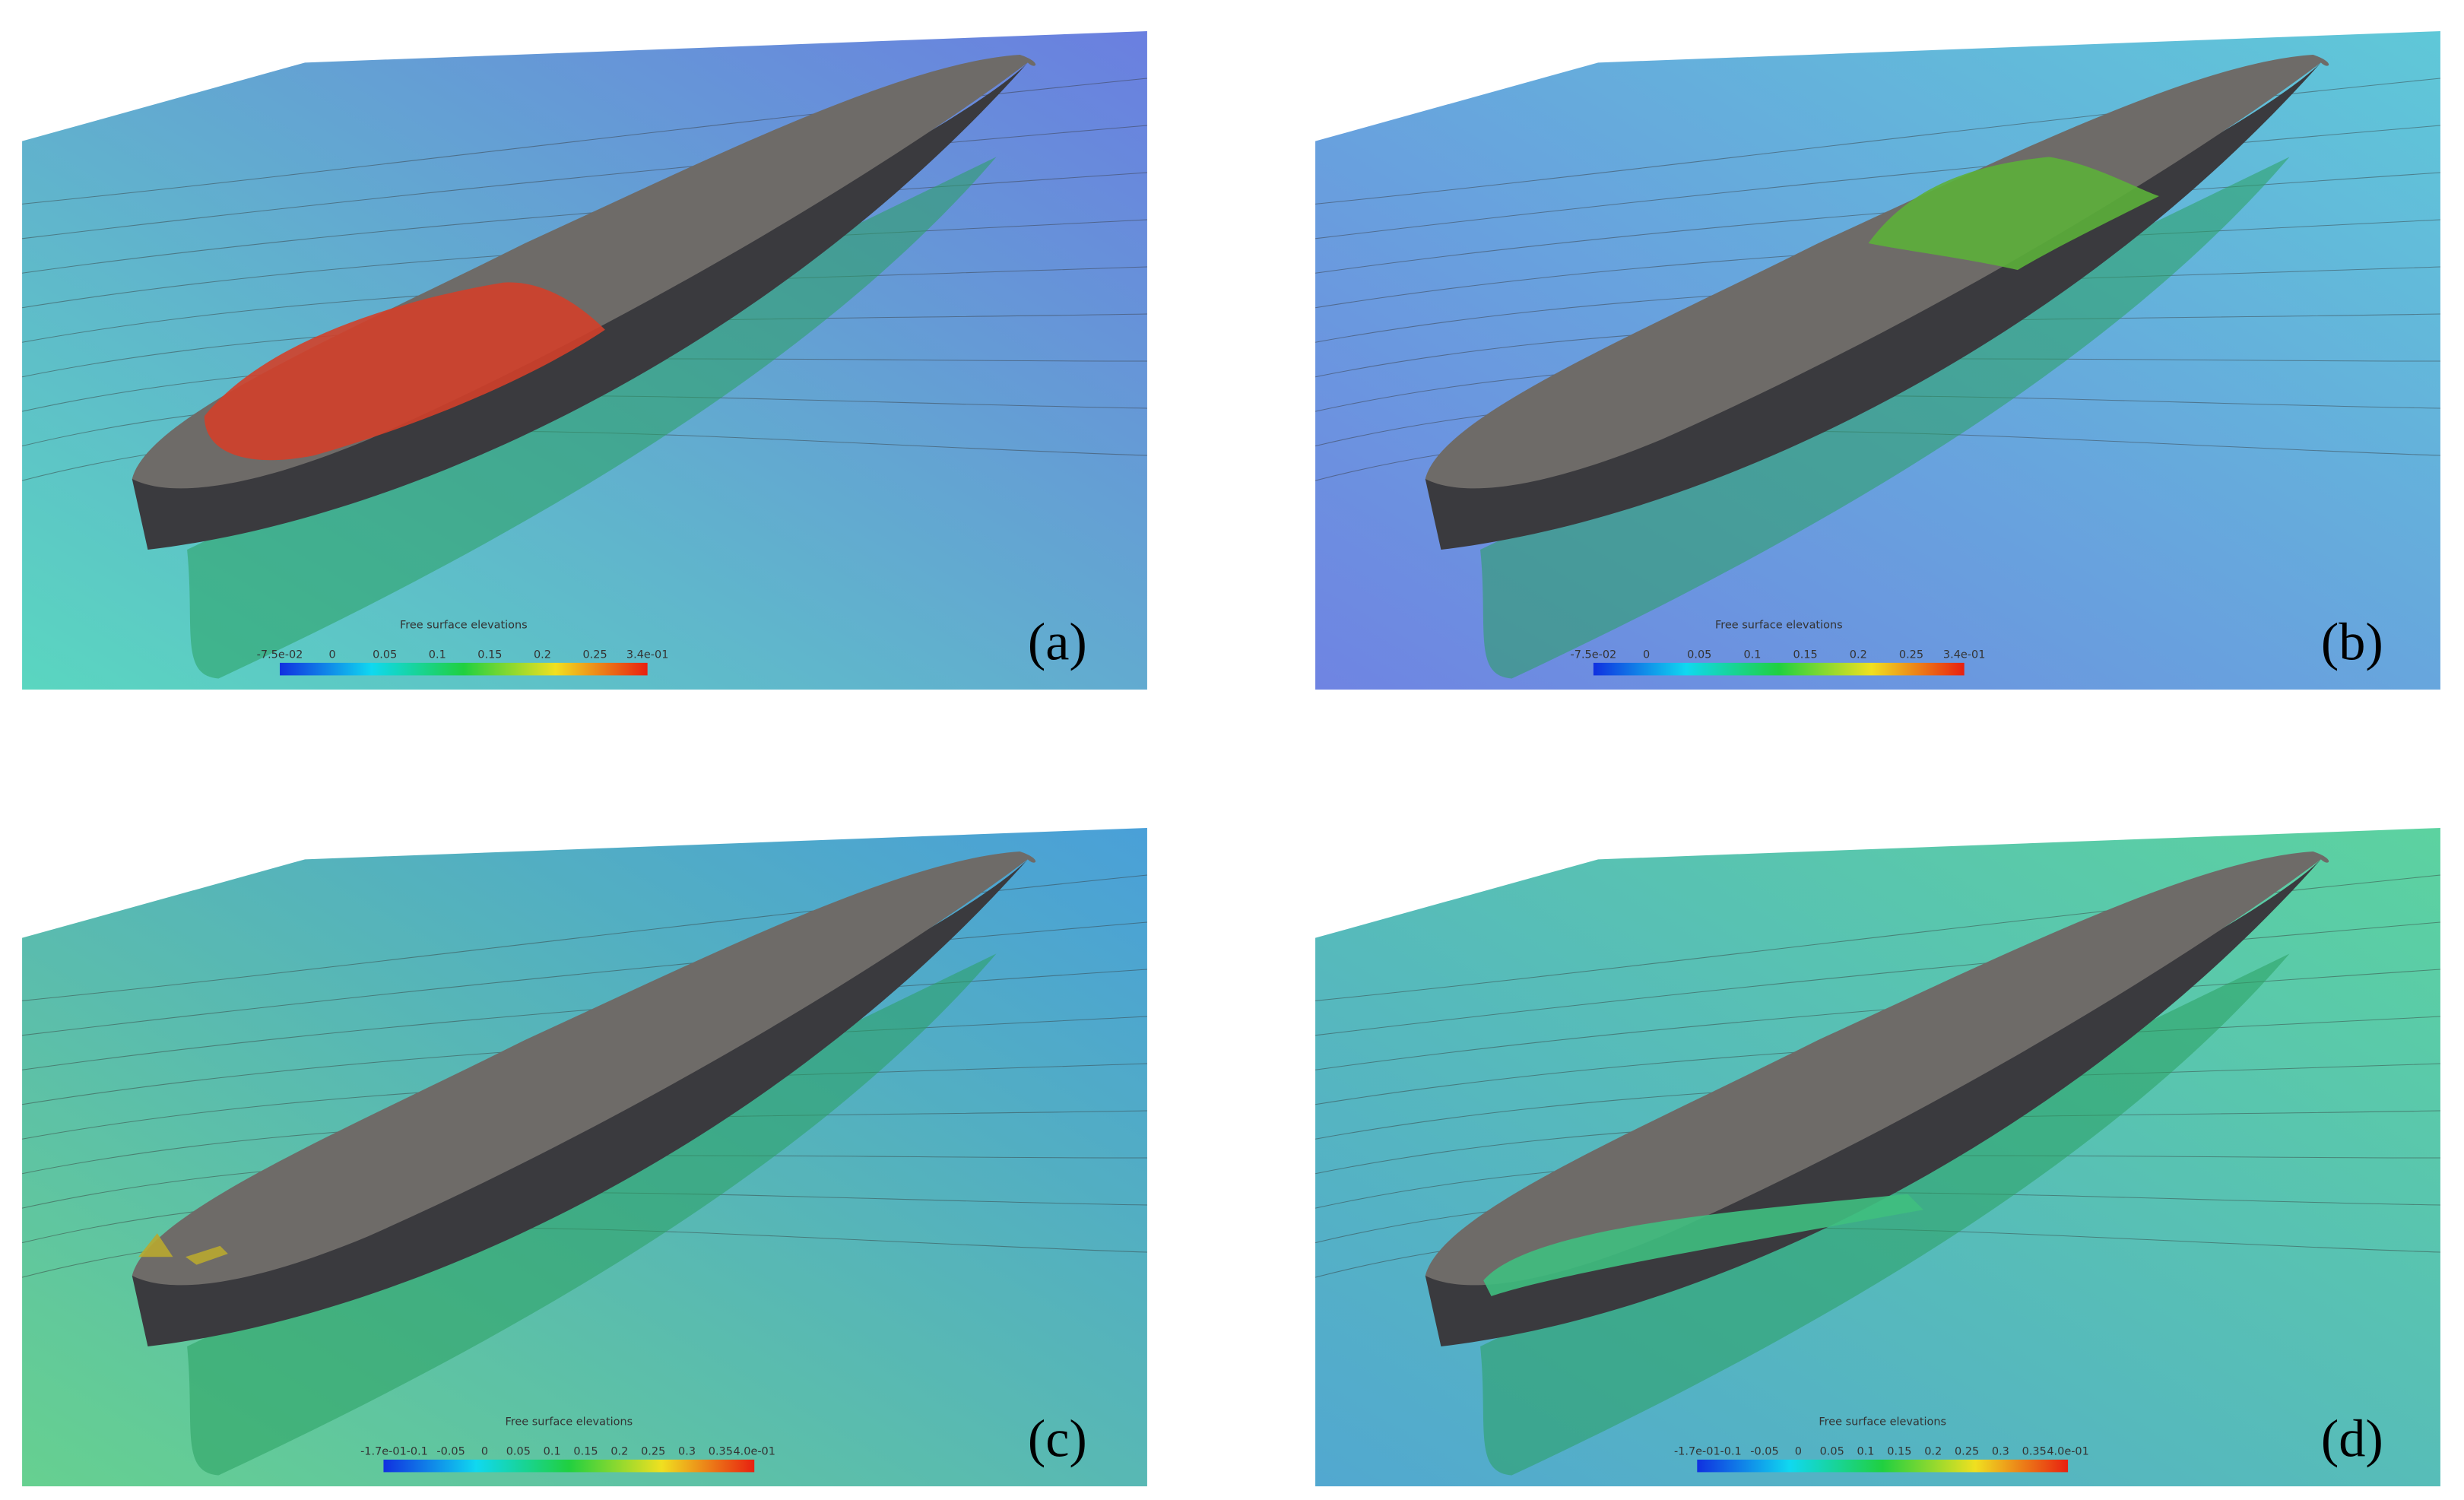 Image resolution: width=2464 pixels, height=1500 pixels. What do you see at coordinates (1058, 1439) in the screenshot?
I see `panel-label: (c)` at bounding box center [1058, 1439].